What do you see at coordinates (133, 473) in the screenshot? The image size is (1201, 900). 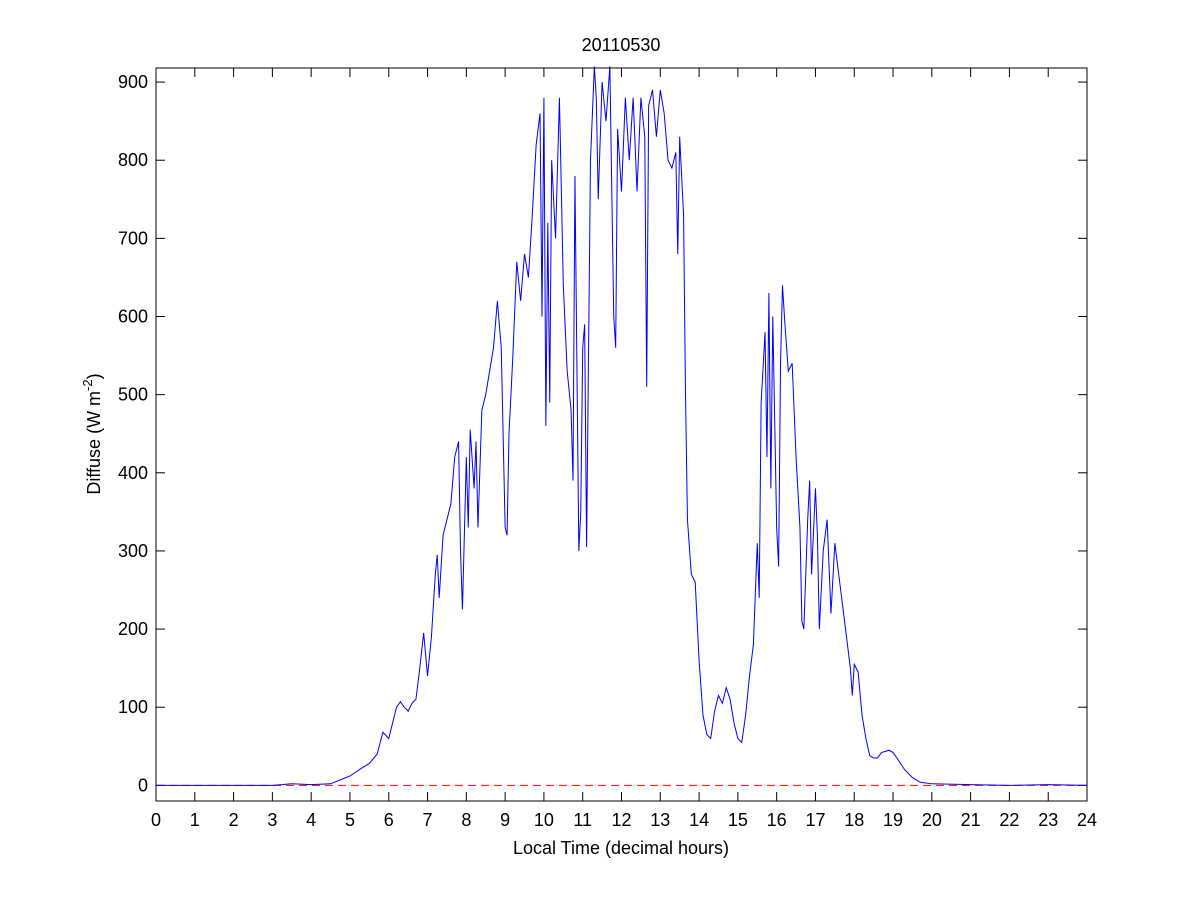 I see `y-tick-label: 400` at bounding box center [133, 473].